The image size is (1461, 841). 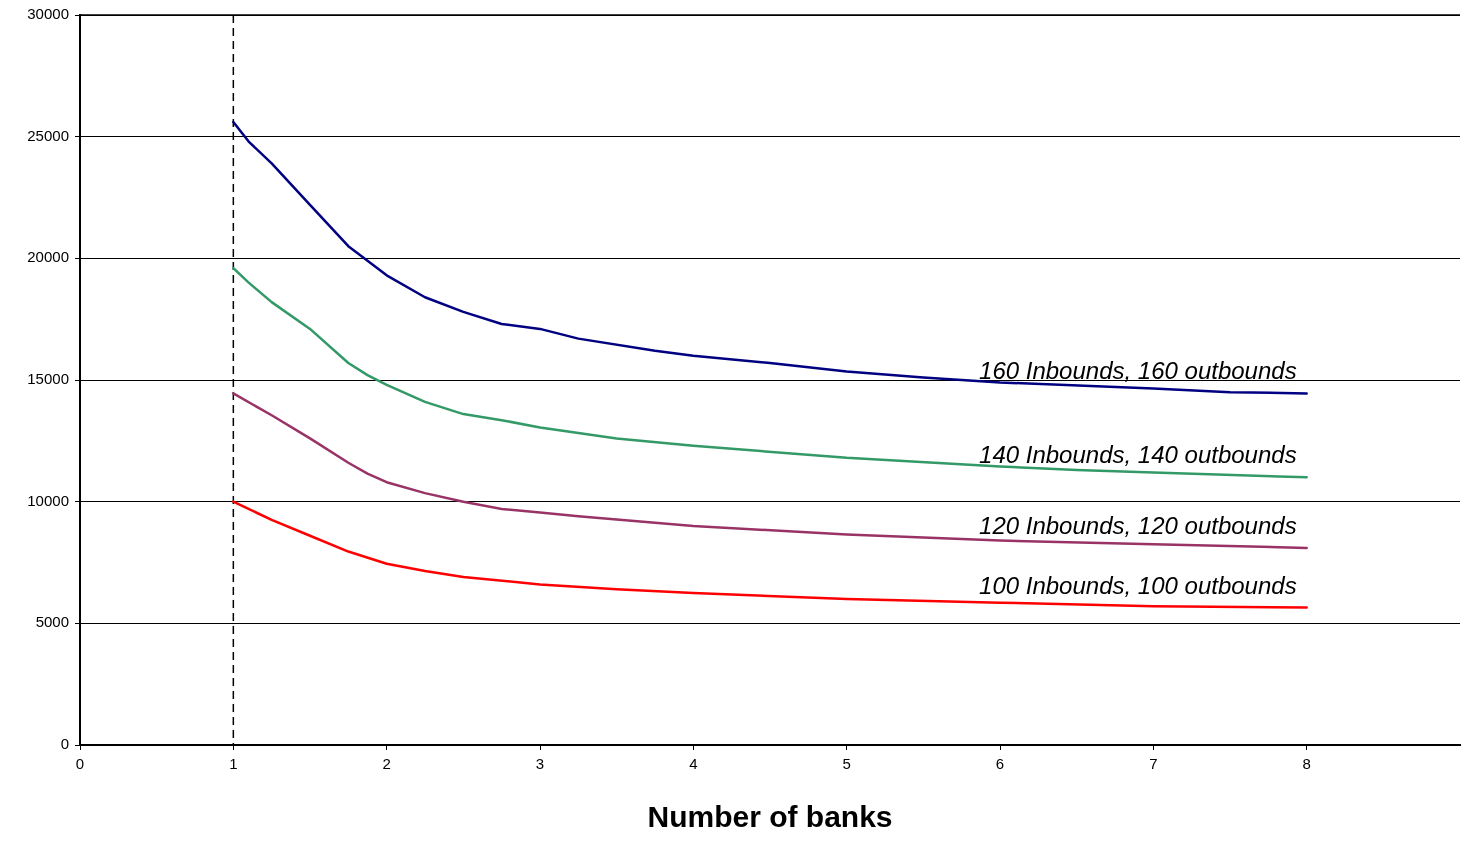 I want to click on y-tick-label: 15000, so click(x=48, y=379).